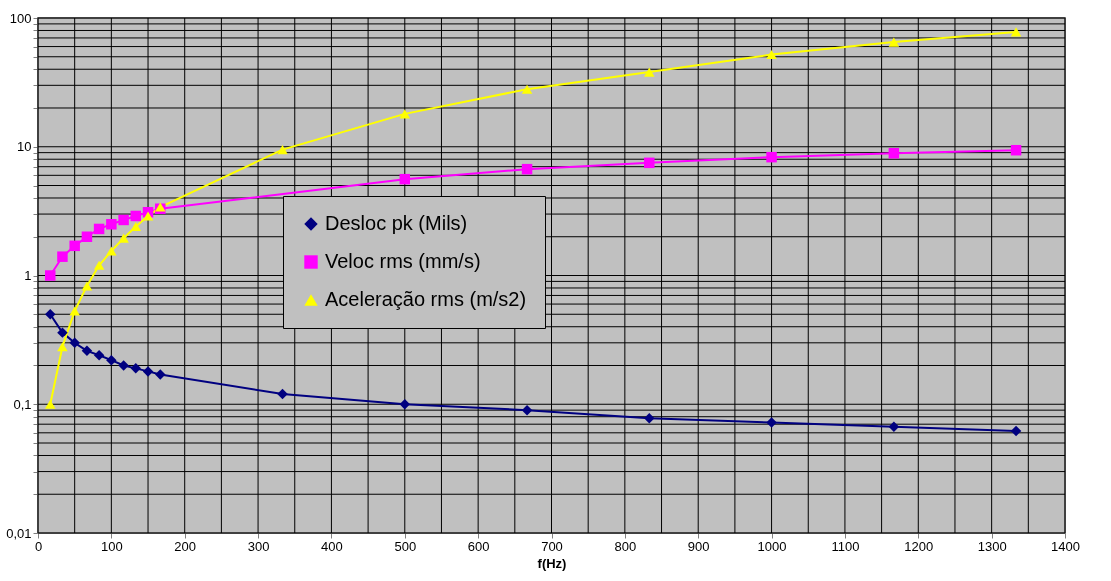 This screenshot has width=1111, height=581. Describe the element at coordinates (992, 546) in the screenshot. I see `x-tick-label: 1300` at that location.